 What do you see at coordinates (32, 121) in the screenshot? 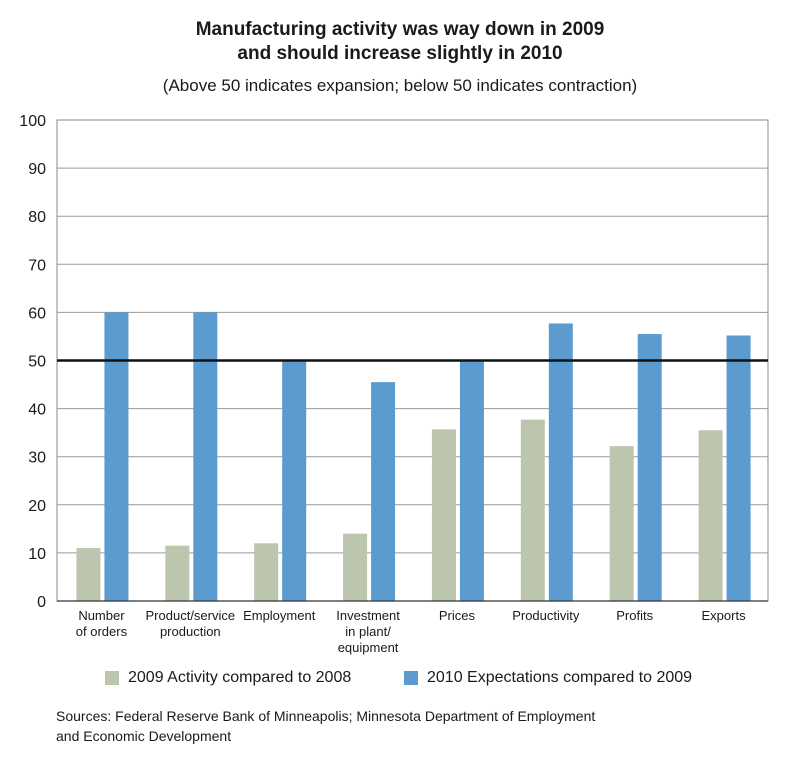
I see `y-tick-label: 100` at bounding box center [32, 121].